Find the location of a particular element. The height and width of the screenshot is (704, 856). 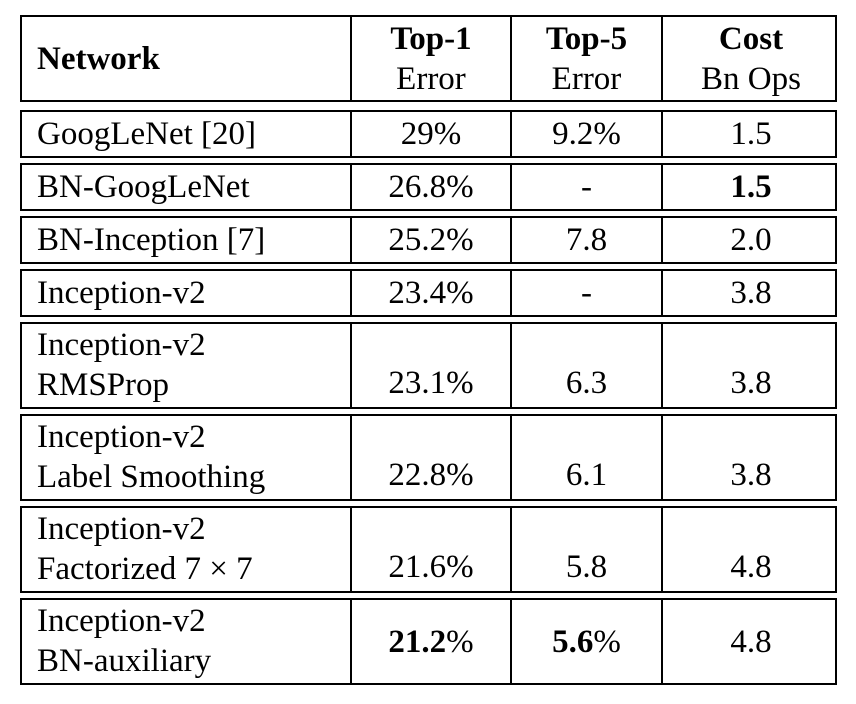

top1-cell: 21.2% is located at coordinates (430, 641).